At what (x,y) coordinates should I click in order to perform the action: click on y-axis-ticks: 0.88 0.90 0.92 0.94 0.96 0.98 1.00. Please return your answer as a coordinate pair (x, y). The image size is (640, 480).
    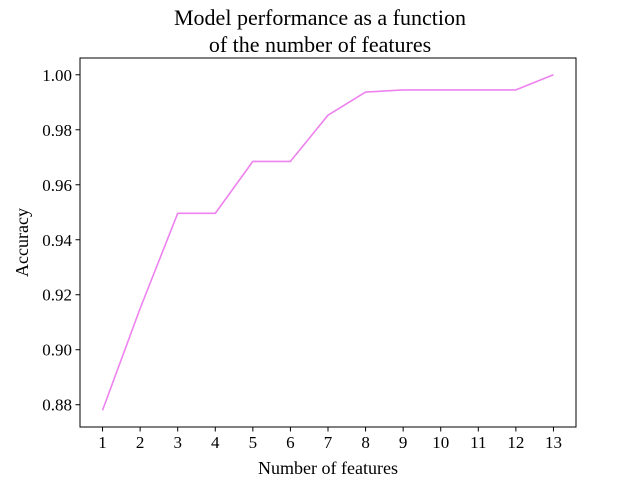
    Looking at the image, I should click on (61, 240).